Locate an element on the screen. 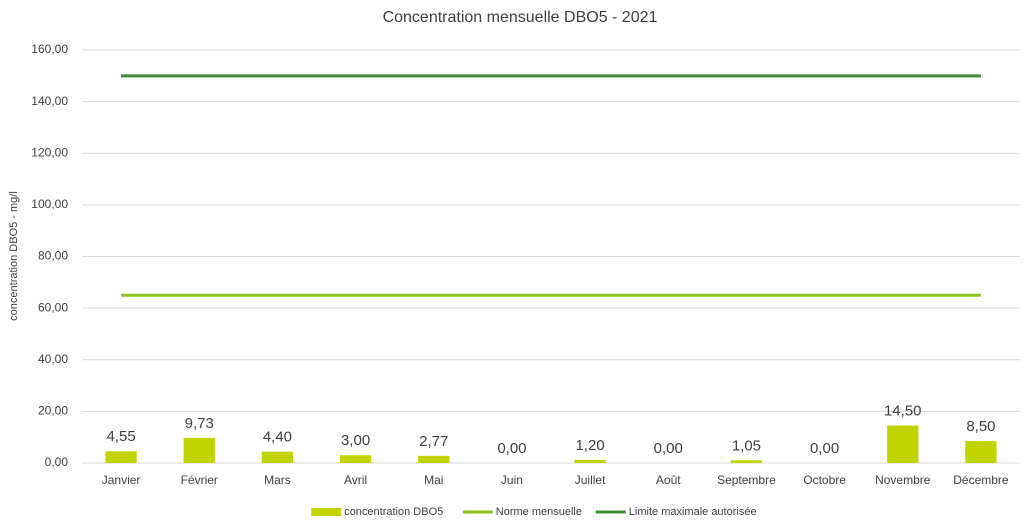 Image resolution: width=1035 pixels, height=523 pixels. legend-label: Limite maximale autorisée is located at coordinates (693, 512).